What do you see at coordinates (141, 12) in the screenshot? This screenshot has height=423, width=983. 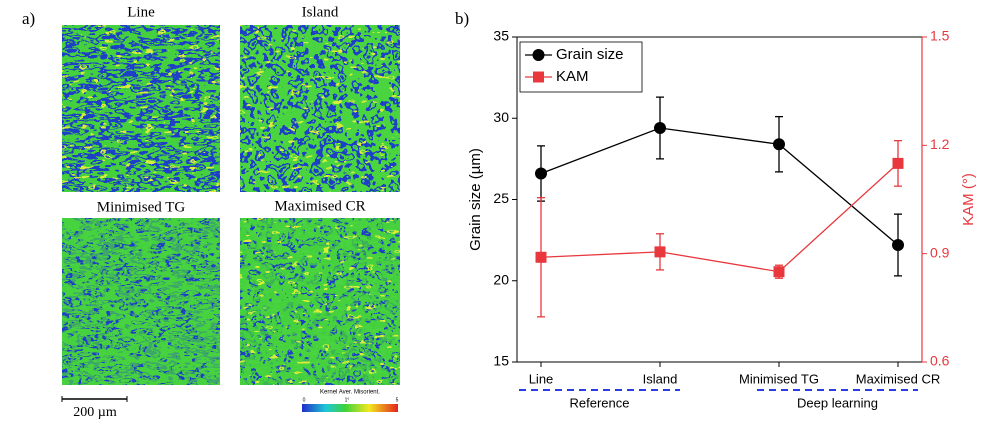 I see `map-title: Line` at bounding box center [141, 12].